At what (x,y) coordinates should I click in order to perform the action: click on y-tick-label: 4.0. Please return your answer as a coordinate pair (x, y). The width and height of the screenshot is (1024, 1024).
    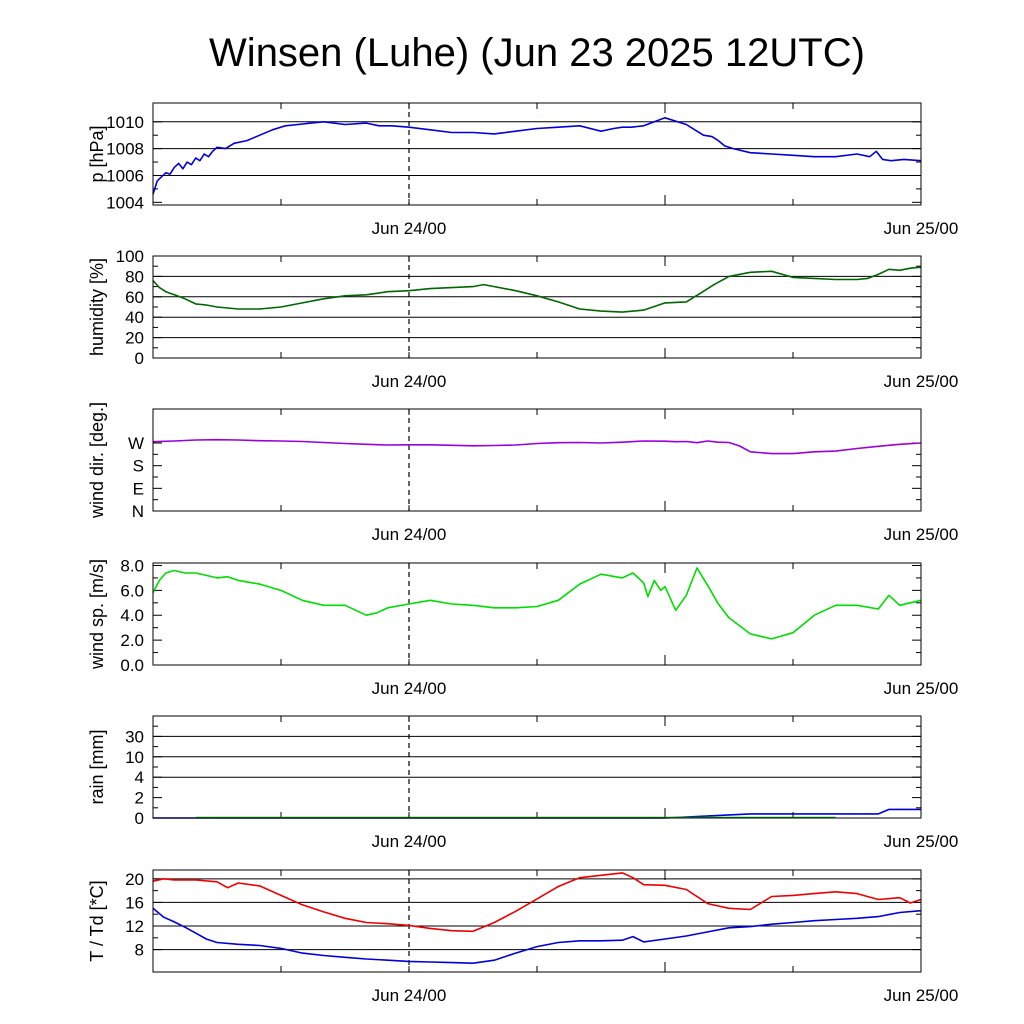
    Looking at the image, I should click on (132, 615).